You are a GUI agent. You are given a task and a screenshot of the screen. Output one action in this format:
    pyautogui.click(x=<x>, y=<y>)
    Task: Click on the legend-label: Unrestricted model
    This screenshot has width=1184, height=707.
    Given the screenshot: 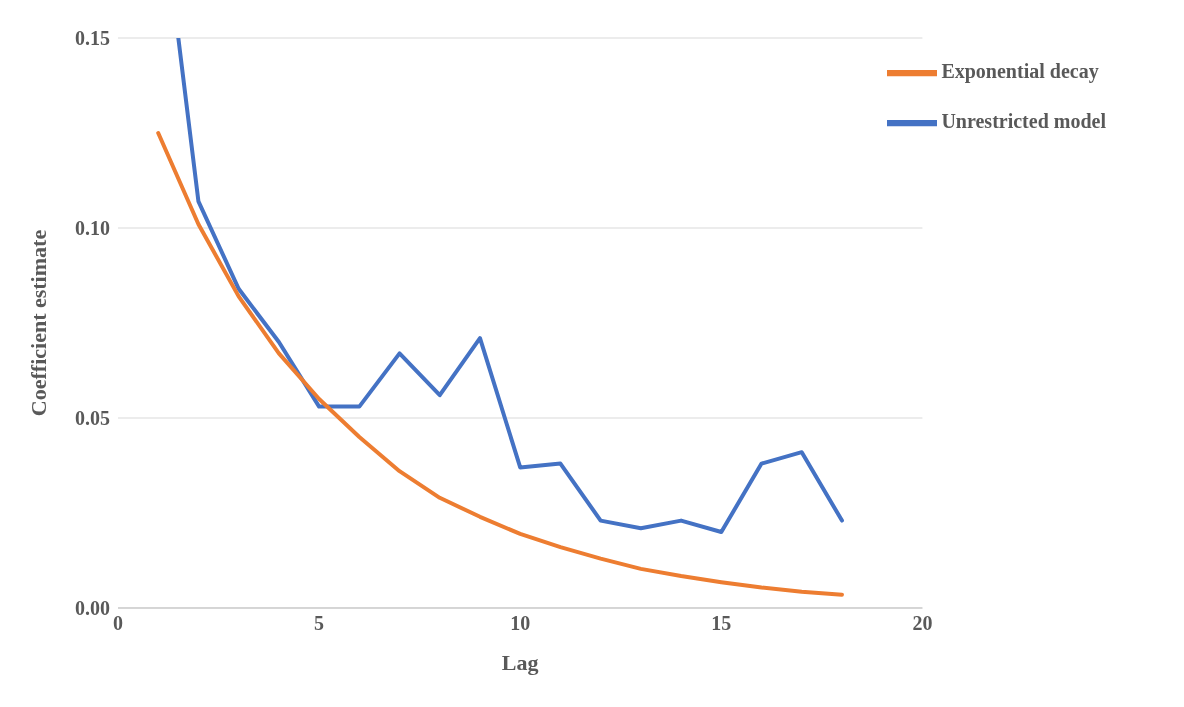 What is the action you would take?
    pyautogui.click(x=1023, y=120)
    